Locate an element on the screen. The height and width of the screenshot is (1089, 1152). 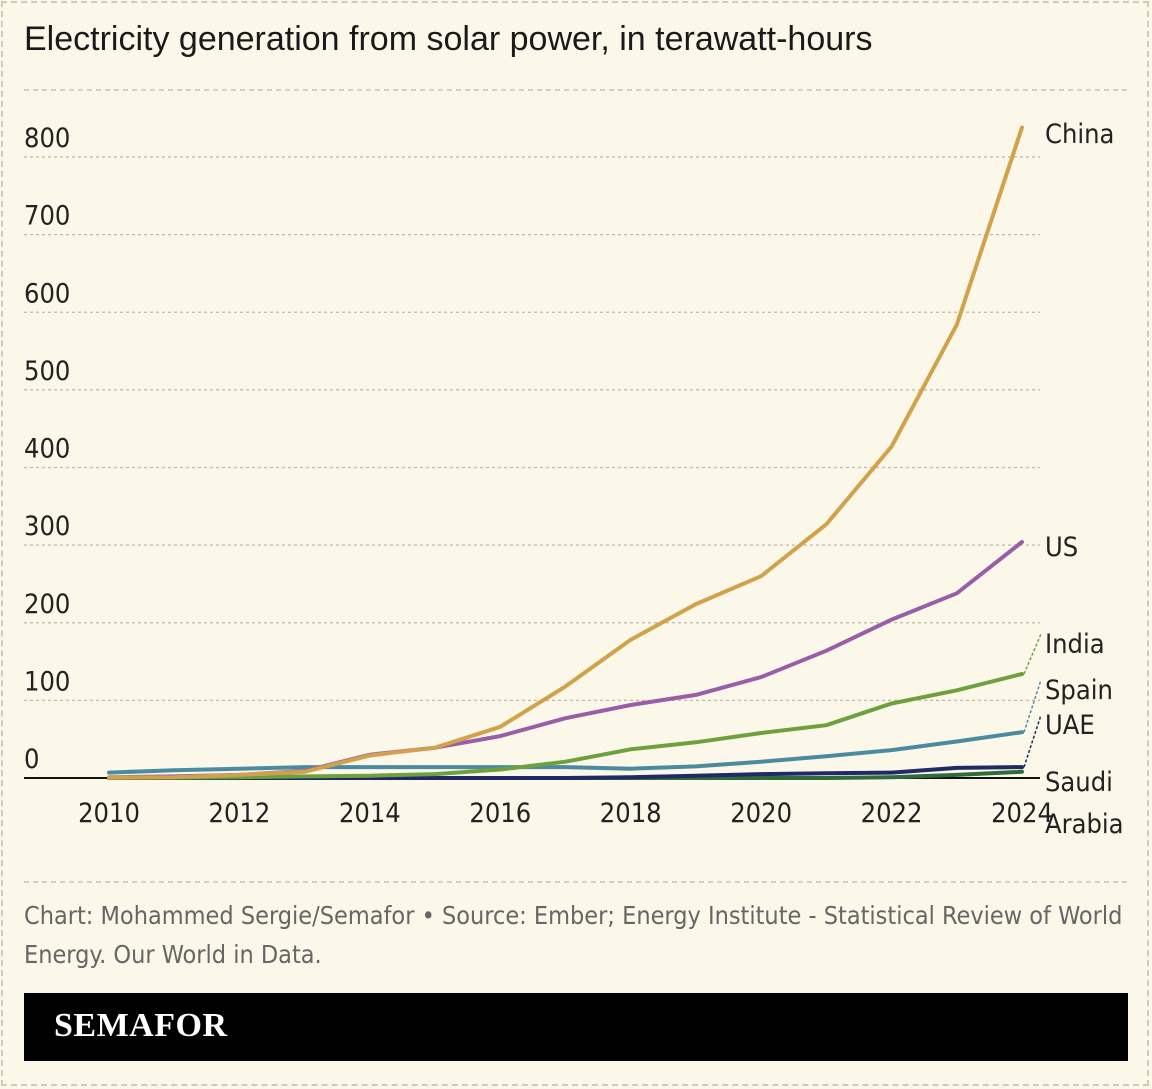
semafor-logo: SEMAFOR is located at coordinates (141, 1025).